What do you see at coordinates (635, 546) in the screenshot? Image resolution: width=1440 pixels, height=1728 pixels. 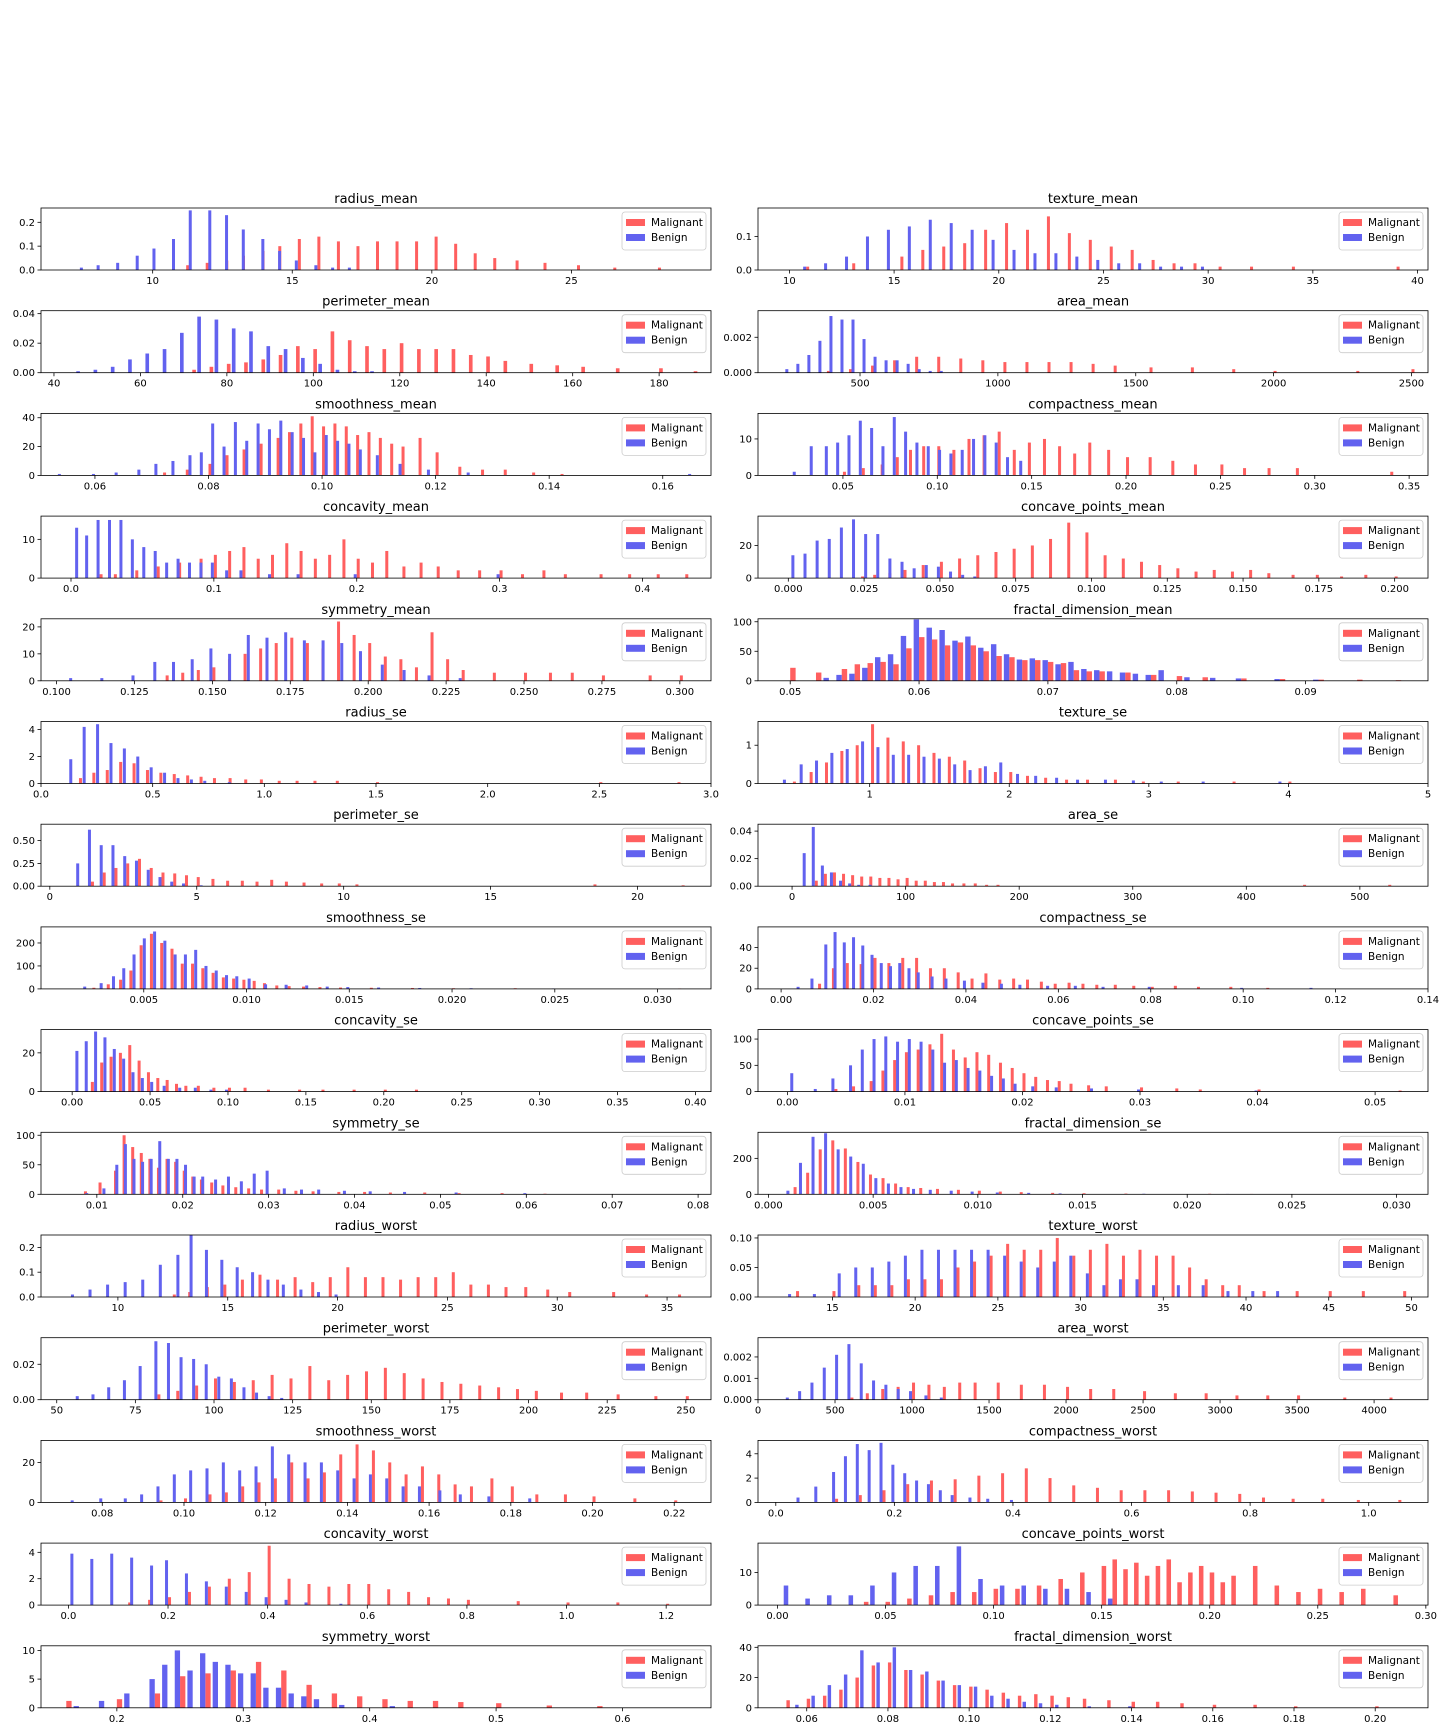 I see `legend-swatch-benign` at bounding box center [635, 546].